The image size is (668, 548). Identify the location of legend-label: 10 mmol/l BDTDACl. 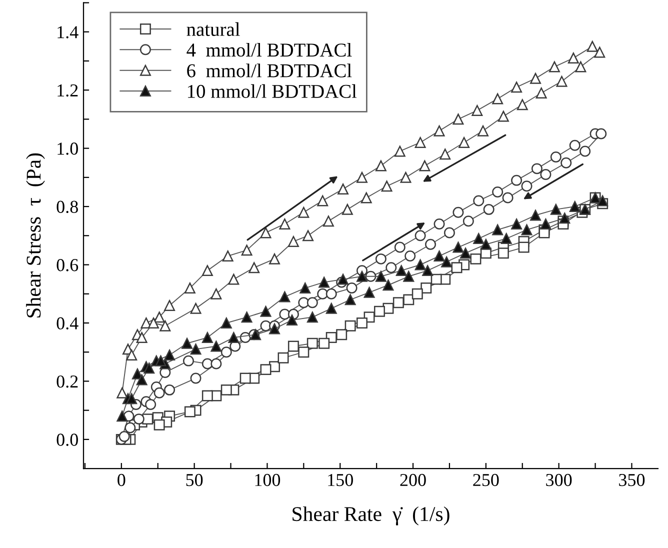
(272, 91).